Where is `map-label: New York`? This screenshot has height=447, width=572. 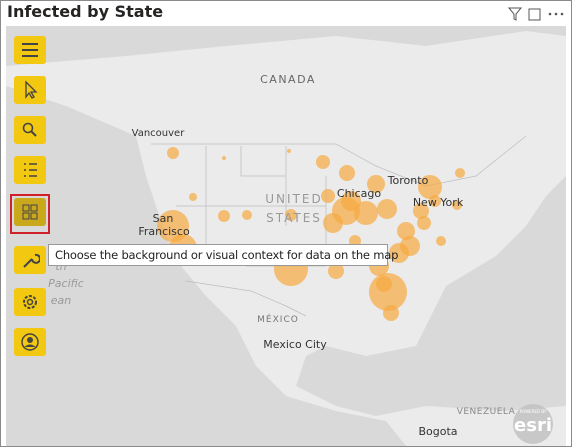
map-label: New York is located at coordinates (438, 202).